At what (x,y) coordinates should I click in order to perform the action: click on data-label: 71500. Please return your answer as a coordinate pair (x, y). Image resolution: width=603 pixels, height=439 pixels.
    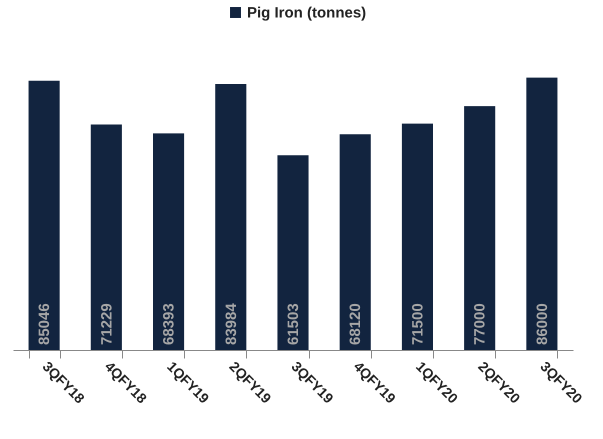
    Looking at the image, I should click on (417, 324).